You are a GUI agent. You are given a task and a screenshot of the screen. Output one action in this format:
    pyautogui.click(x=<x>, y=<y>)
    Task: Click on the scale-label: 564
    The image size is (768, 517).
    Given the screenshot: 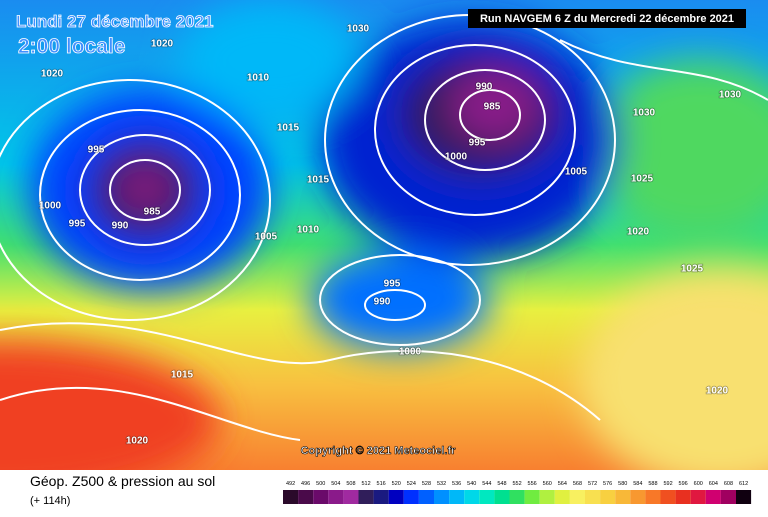 What is the action you would take?
    pyautogui.click(x=562, y=484)
    